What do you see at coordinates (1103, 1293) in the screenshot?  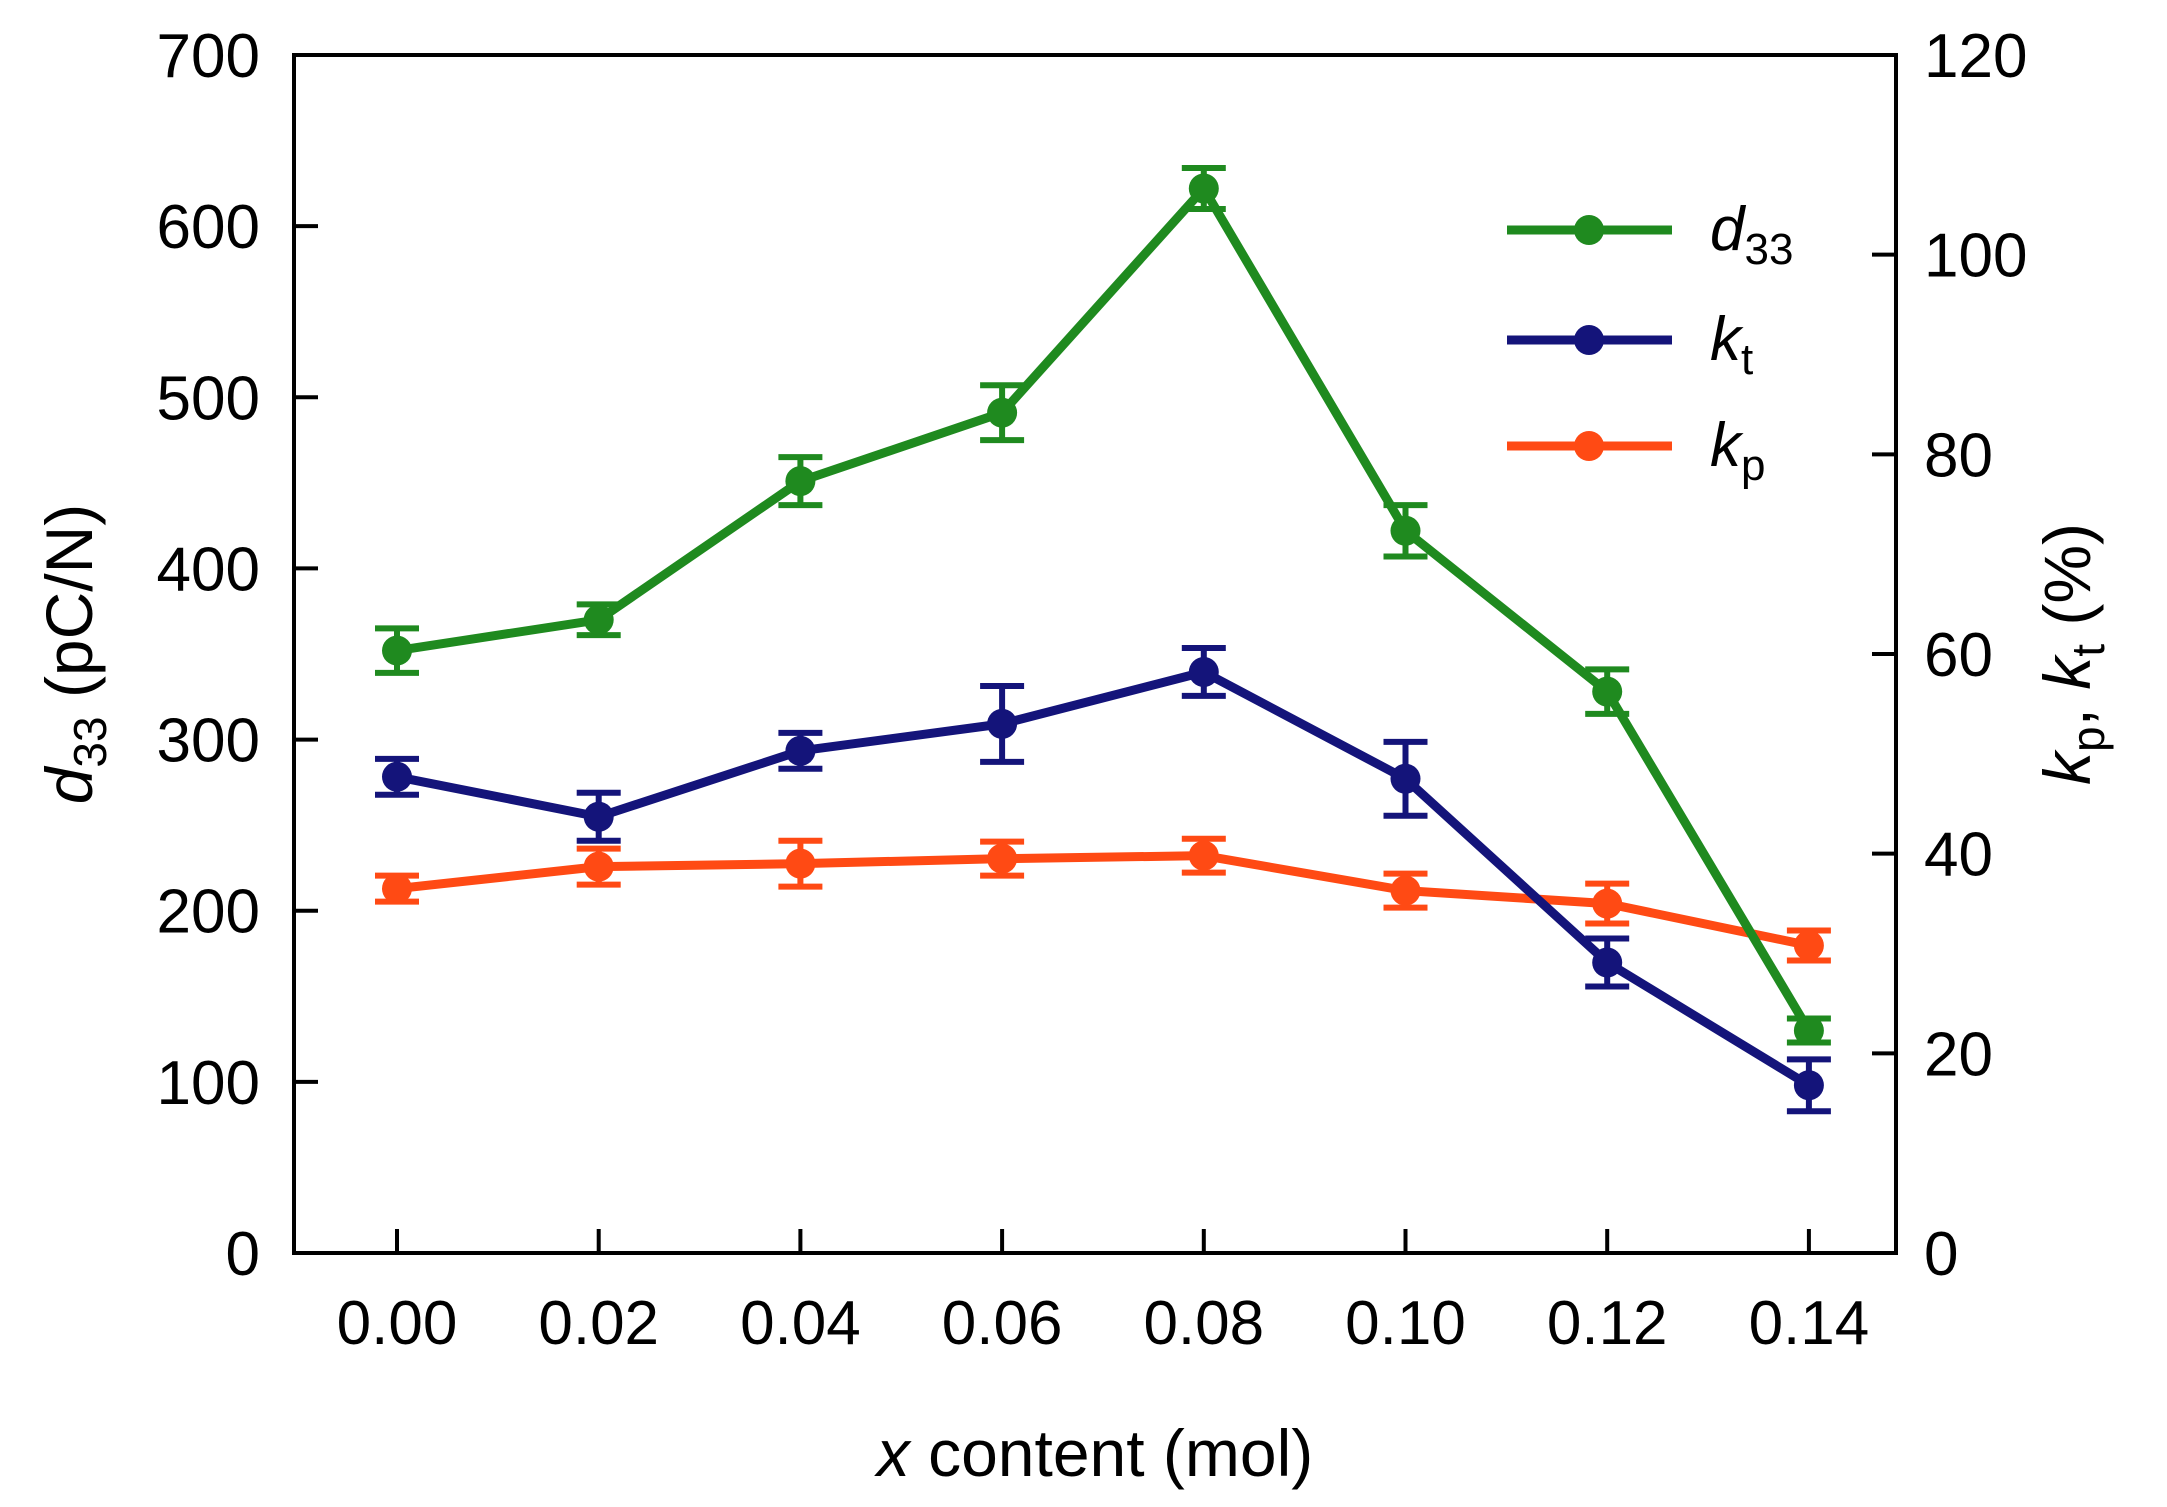 I see `x-axis: 0.00 0.02 0.04 0.06 0.08 0.10 0.12 0.14` at bounding box center [1103, 1293].